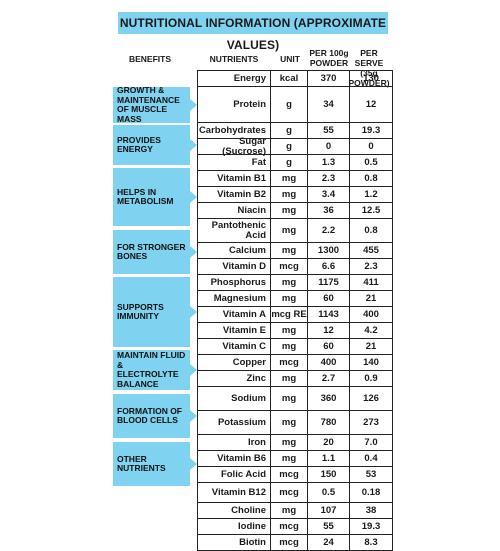  What do you see at coordinates (289, 78) in the screenshot?
I see `nutrient-unit: kcal` at bounding box center [289, 78].